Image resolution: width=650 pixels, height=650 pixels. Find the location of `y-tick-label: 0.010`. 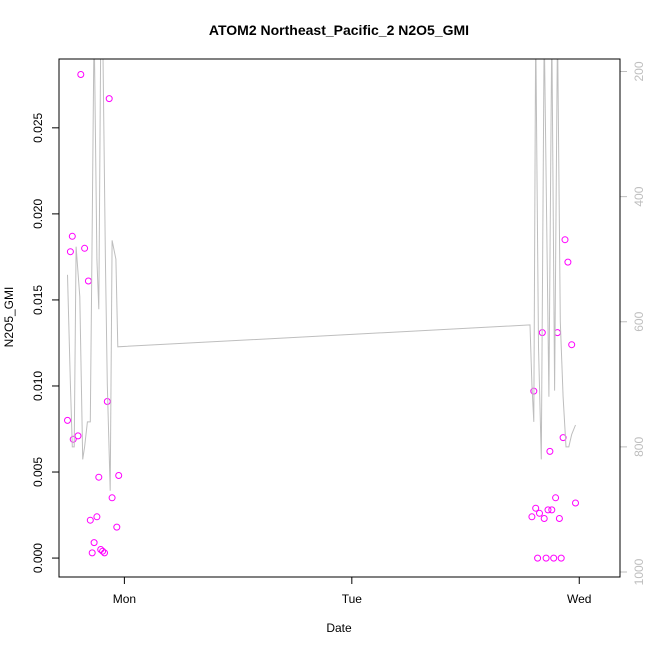

y-tick-label: 0.010 is located at coordinates (38, 386).